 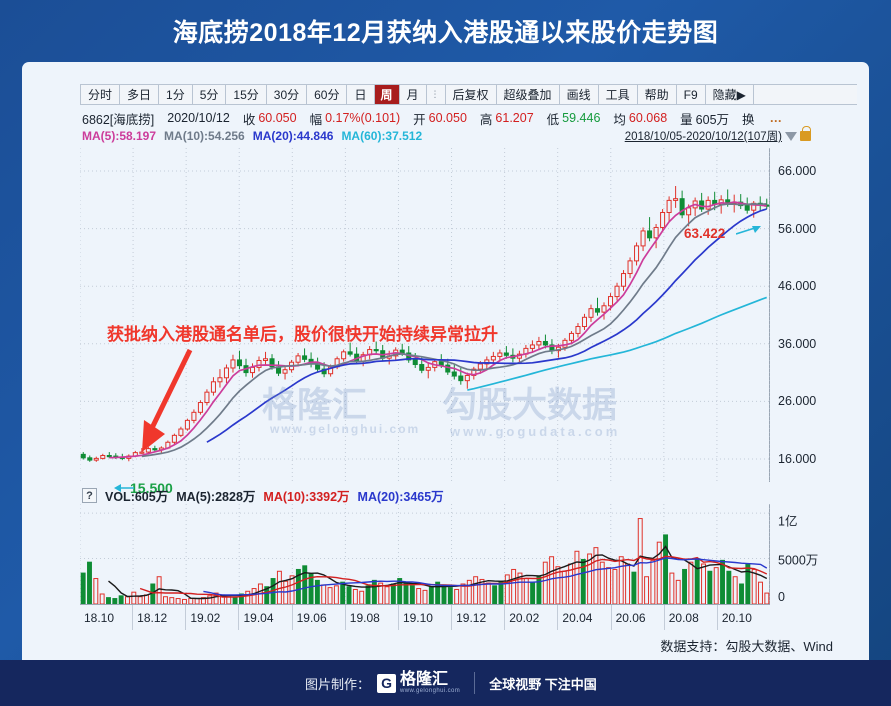 What do you see at coordinates (657, 94) in the screenshot?
I see `toolbar-button-15: 帮助` at bounding box center [657, 94].